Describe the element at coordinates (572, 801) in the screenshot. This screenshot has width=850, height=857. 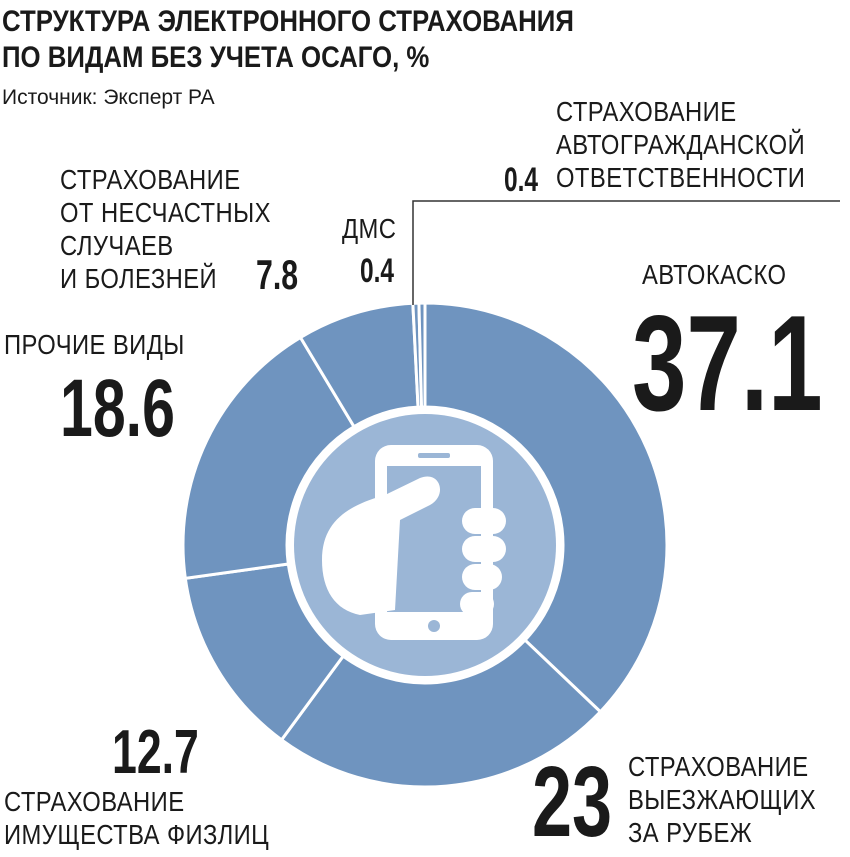
I see `value-label: 23` at that location.